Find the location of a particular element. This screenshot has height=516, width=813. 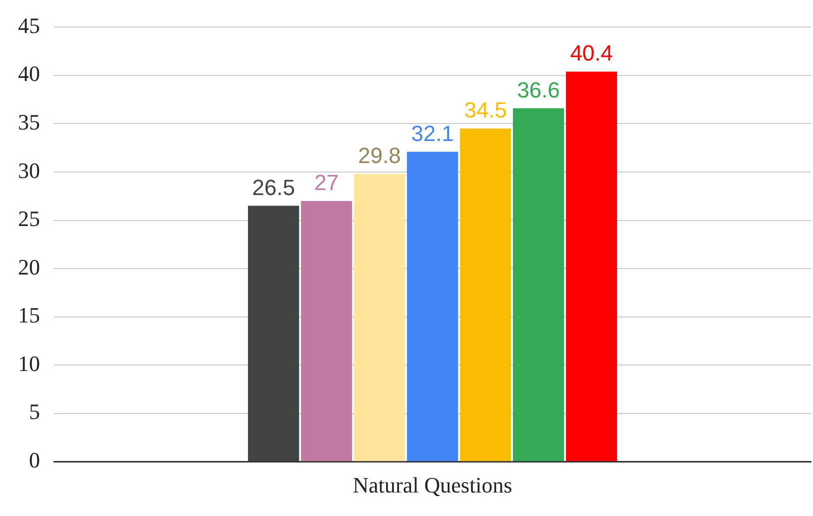

data-label: 27 is located at coordinates (326, 183).